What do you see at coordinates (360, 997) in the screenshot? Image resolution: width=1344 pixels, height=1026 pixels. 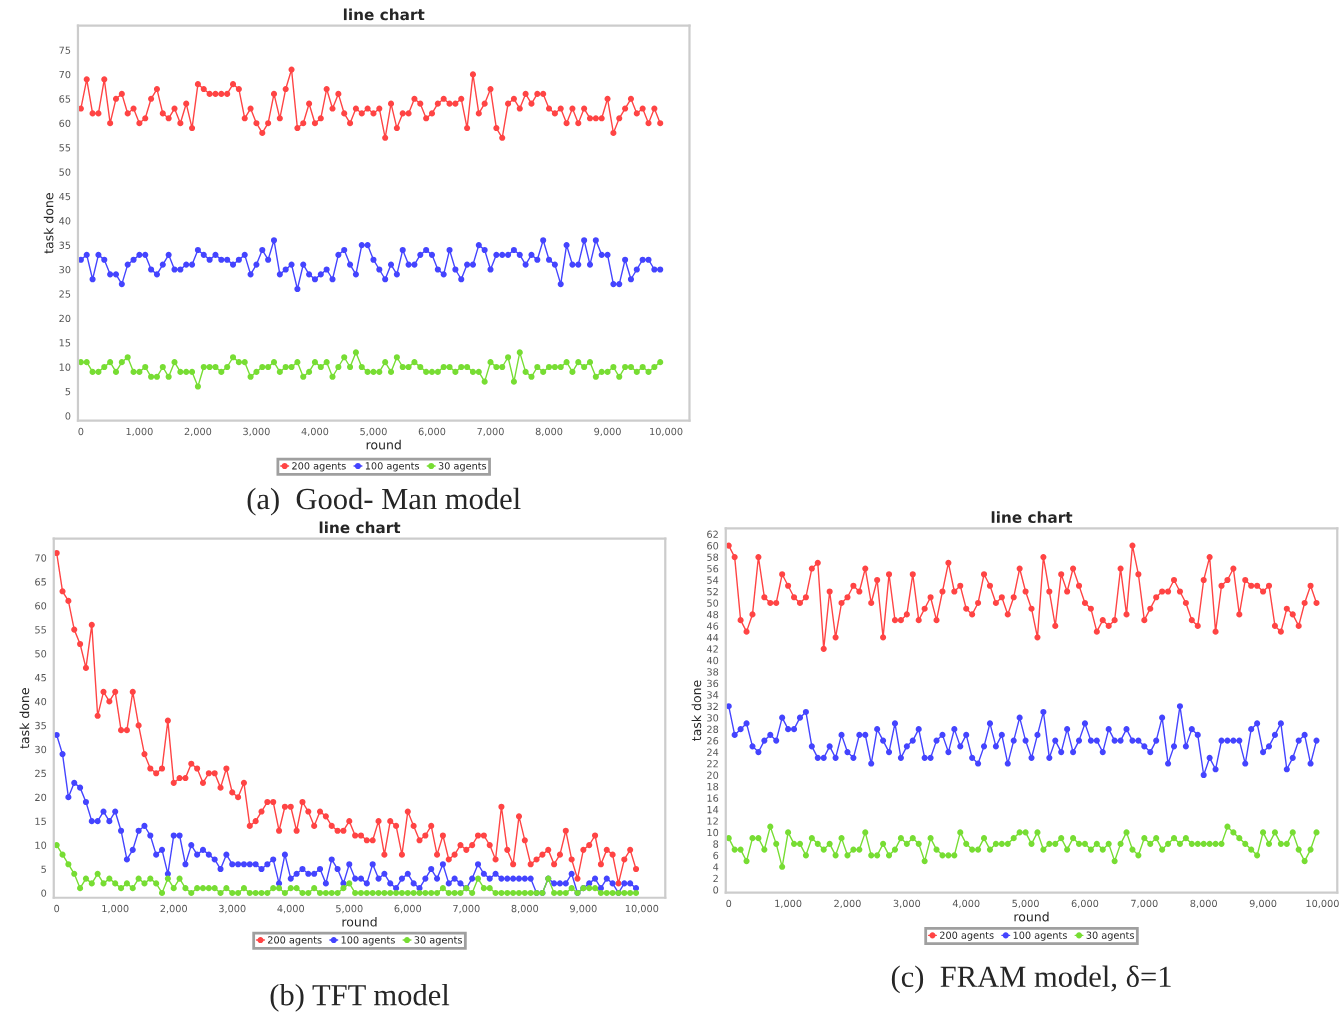 I see `text: (b) TFT model` at bounding box center [360, 997].